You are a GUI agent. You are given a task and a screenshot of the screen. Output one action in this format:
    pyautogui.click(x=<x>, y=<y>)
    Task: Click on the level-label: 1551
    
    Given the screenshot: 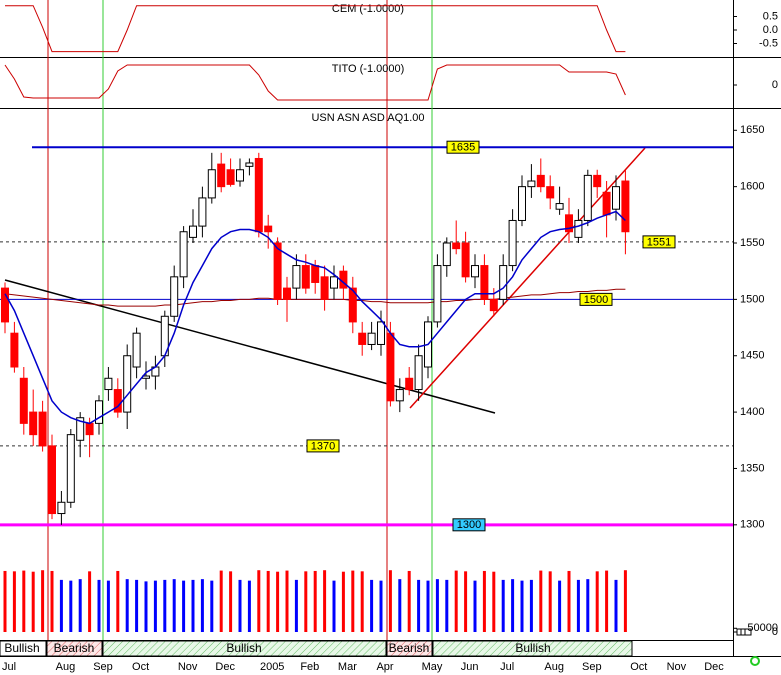 What is the action you would take?
    pyautogui.click(x=659, y=242)
    